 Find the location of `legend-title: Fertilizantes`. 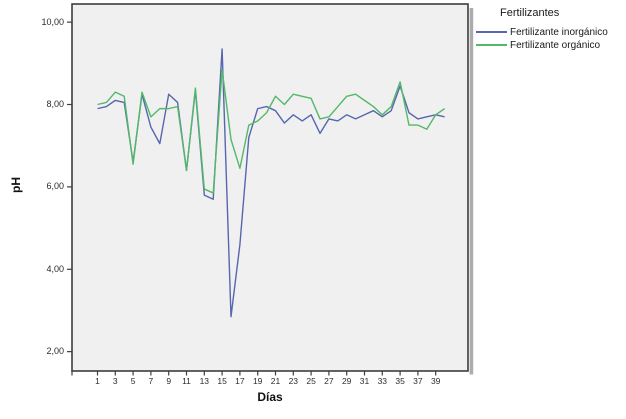

legend-title: Fertilizantes is located at coordinates (530, 13).